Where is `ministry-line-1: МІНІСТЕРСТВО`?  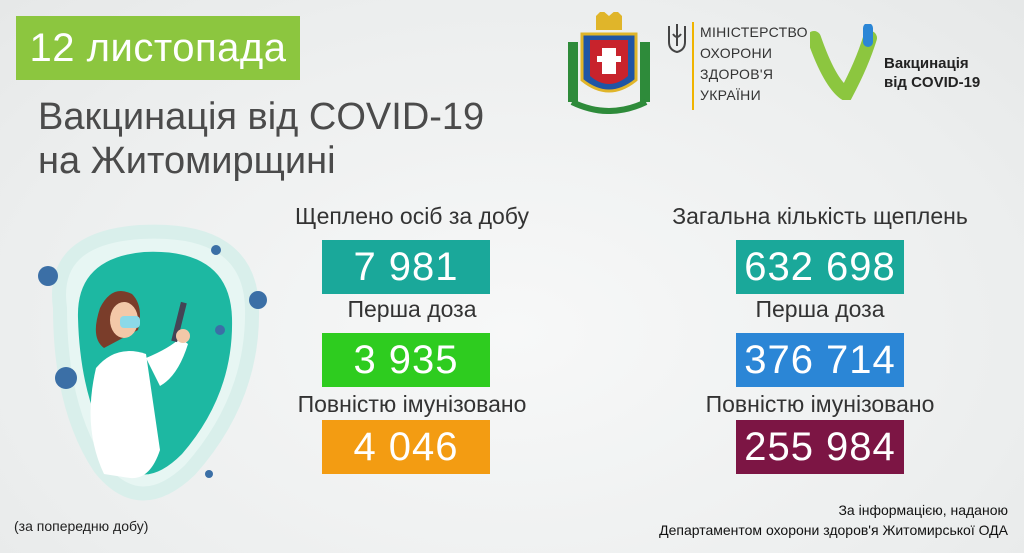 ministry-line-1: МІНІСТЕРСТВО is located at coordinates (754, 32).